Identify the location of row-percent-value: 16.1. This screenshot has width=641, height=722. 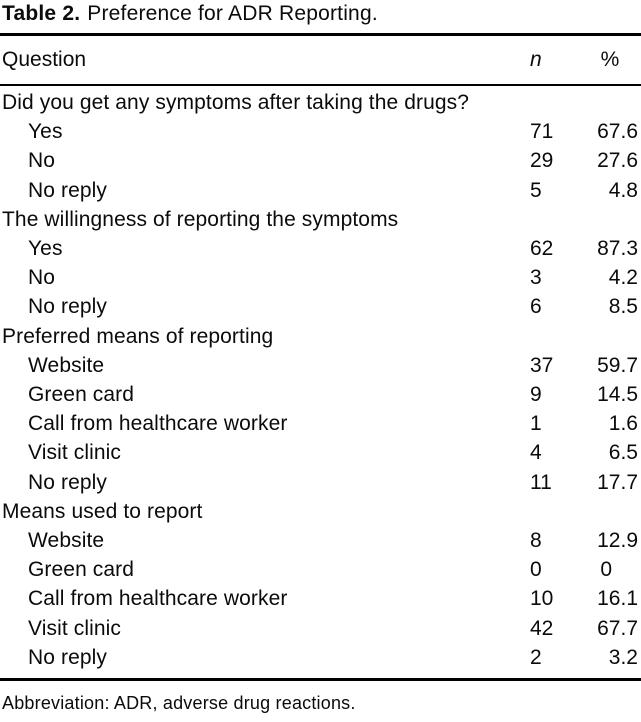
(617, 599).